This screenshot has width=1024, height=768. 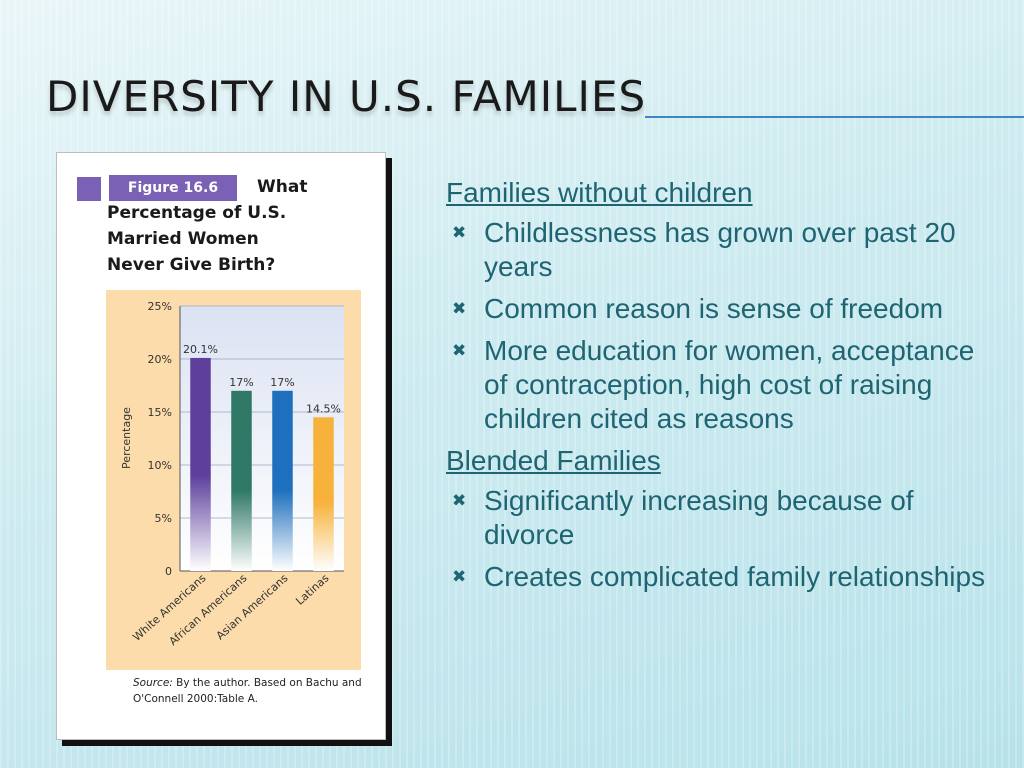 I want to click on bullet-text: Common reason is sense of freedom, so click(x=714, y=308).